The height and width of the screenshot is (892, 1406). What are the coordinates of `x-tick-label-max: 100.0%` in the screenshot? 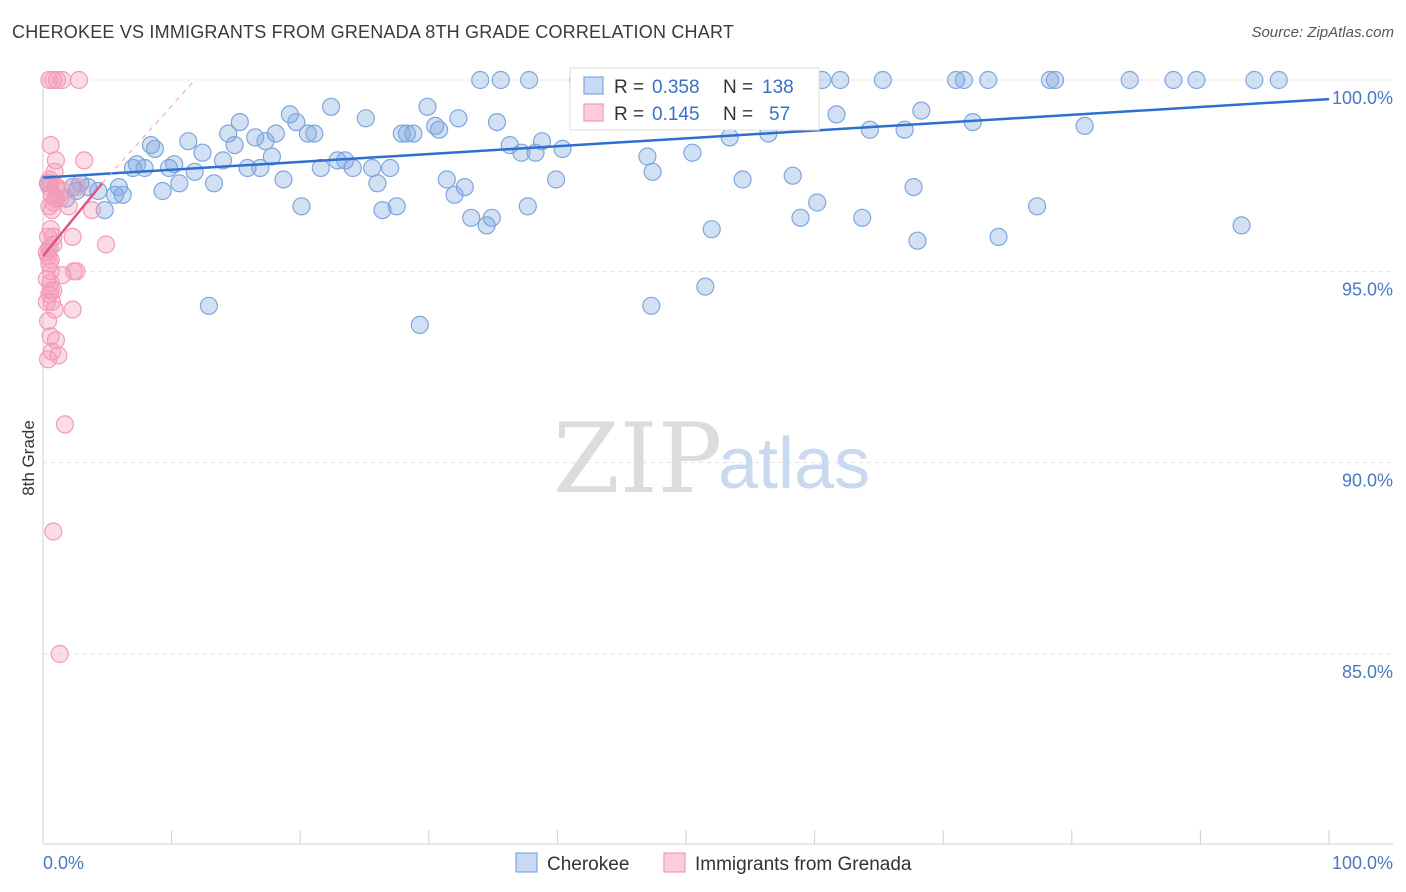 It's located at (1362, 863).